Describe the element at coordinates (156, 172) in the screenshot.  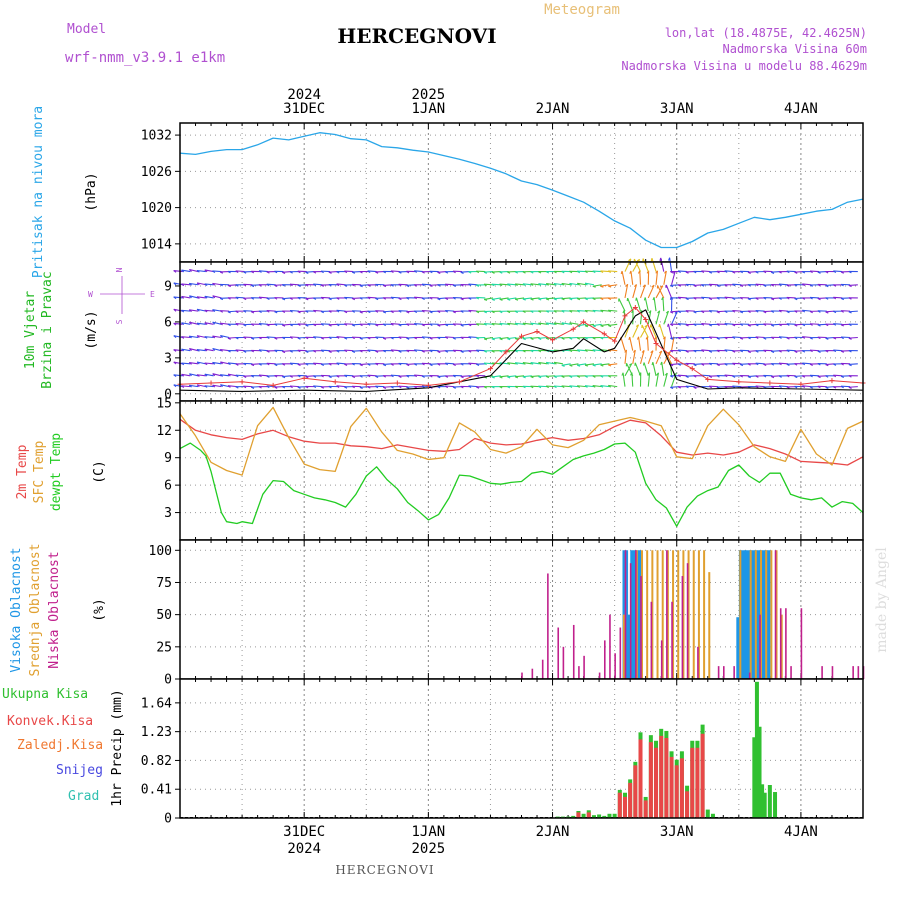
I see `pressure-y-tick-label: 1026` at that location.